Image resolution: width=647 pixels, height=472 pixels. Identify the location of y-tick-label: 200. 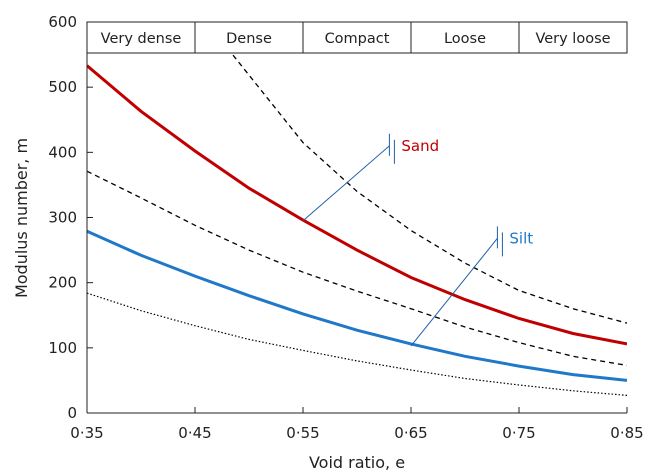
(62, 283).